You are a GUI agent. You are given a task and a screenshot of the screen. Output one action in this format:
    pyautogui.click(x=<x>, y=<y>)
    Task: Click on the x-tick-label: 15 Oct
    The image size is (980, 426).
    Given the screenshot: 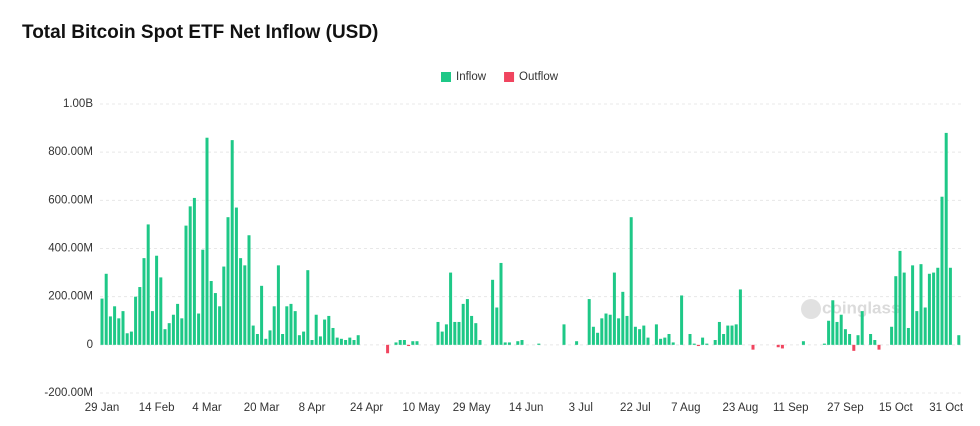 What is the action you would take?
    pyautogui.click(x=896, y=408)
    